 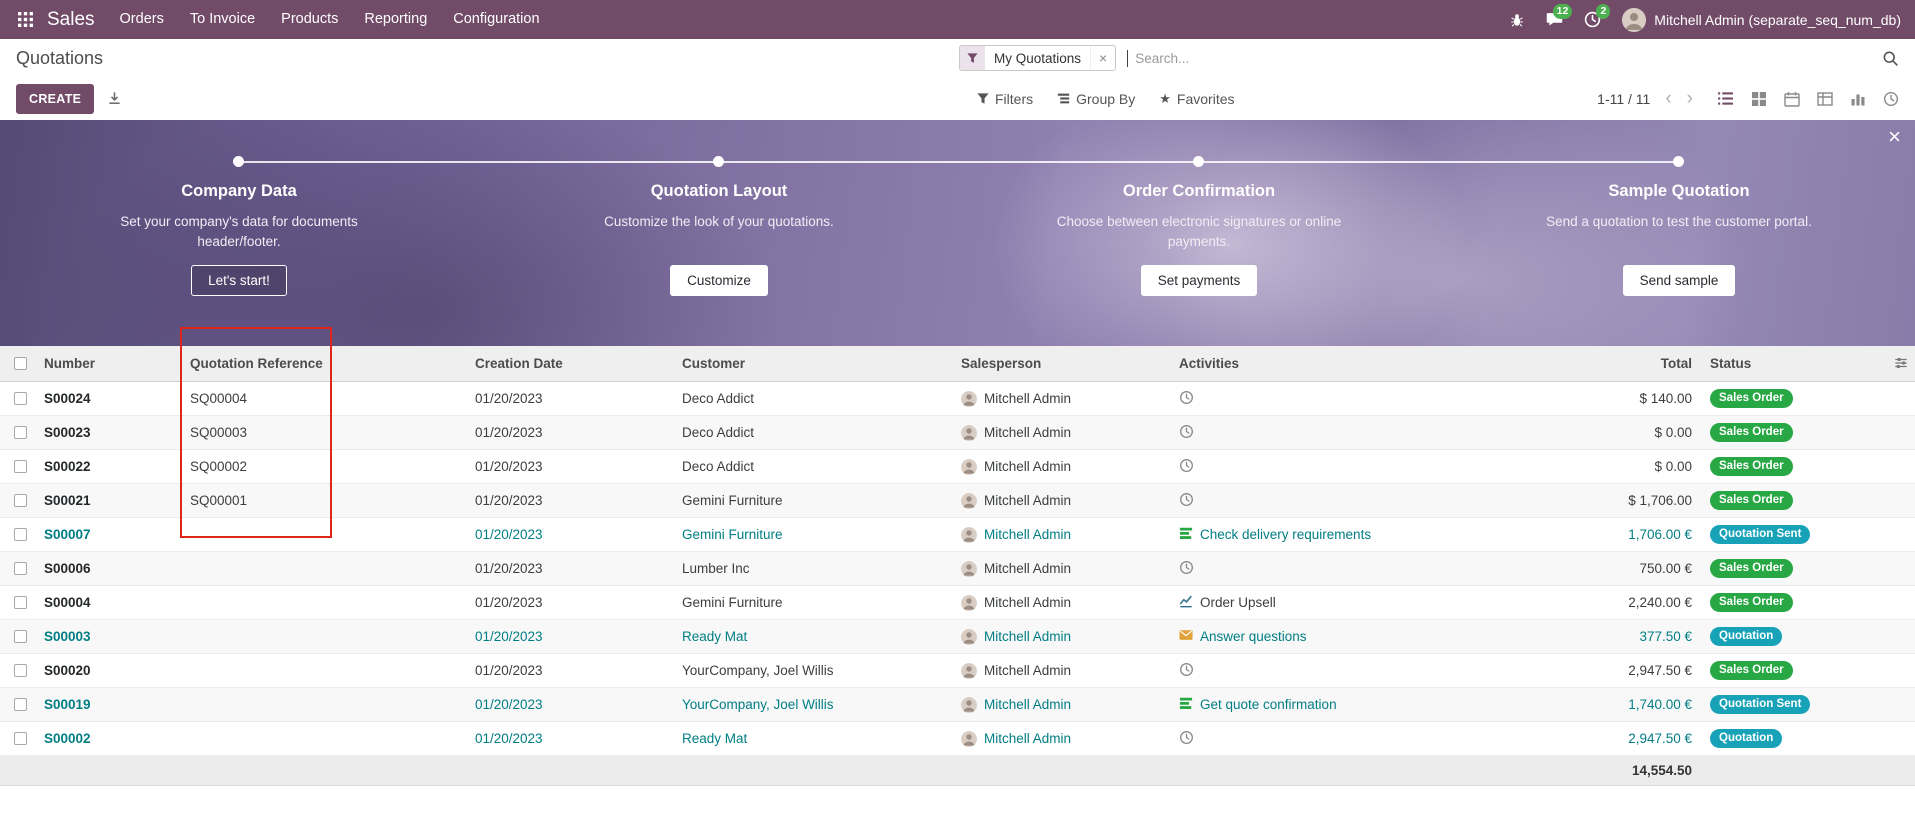 What do you see at coordinates (1102, 58) in the screenshot?
I see `facet-remove-icon: ×` at bounding box center [1102, 58].